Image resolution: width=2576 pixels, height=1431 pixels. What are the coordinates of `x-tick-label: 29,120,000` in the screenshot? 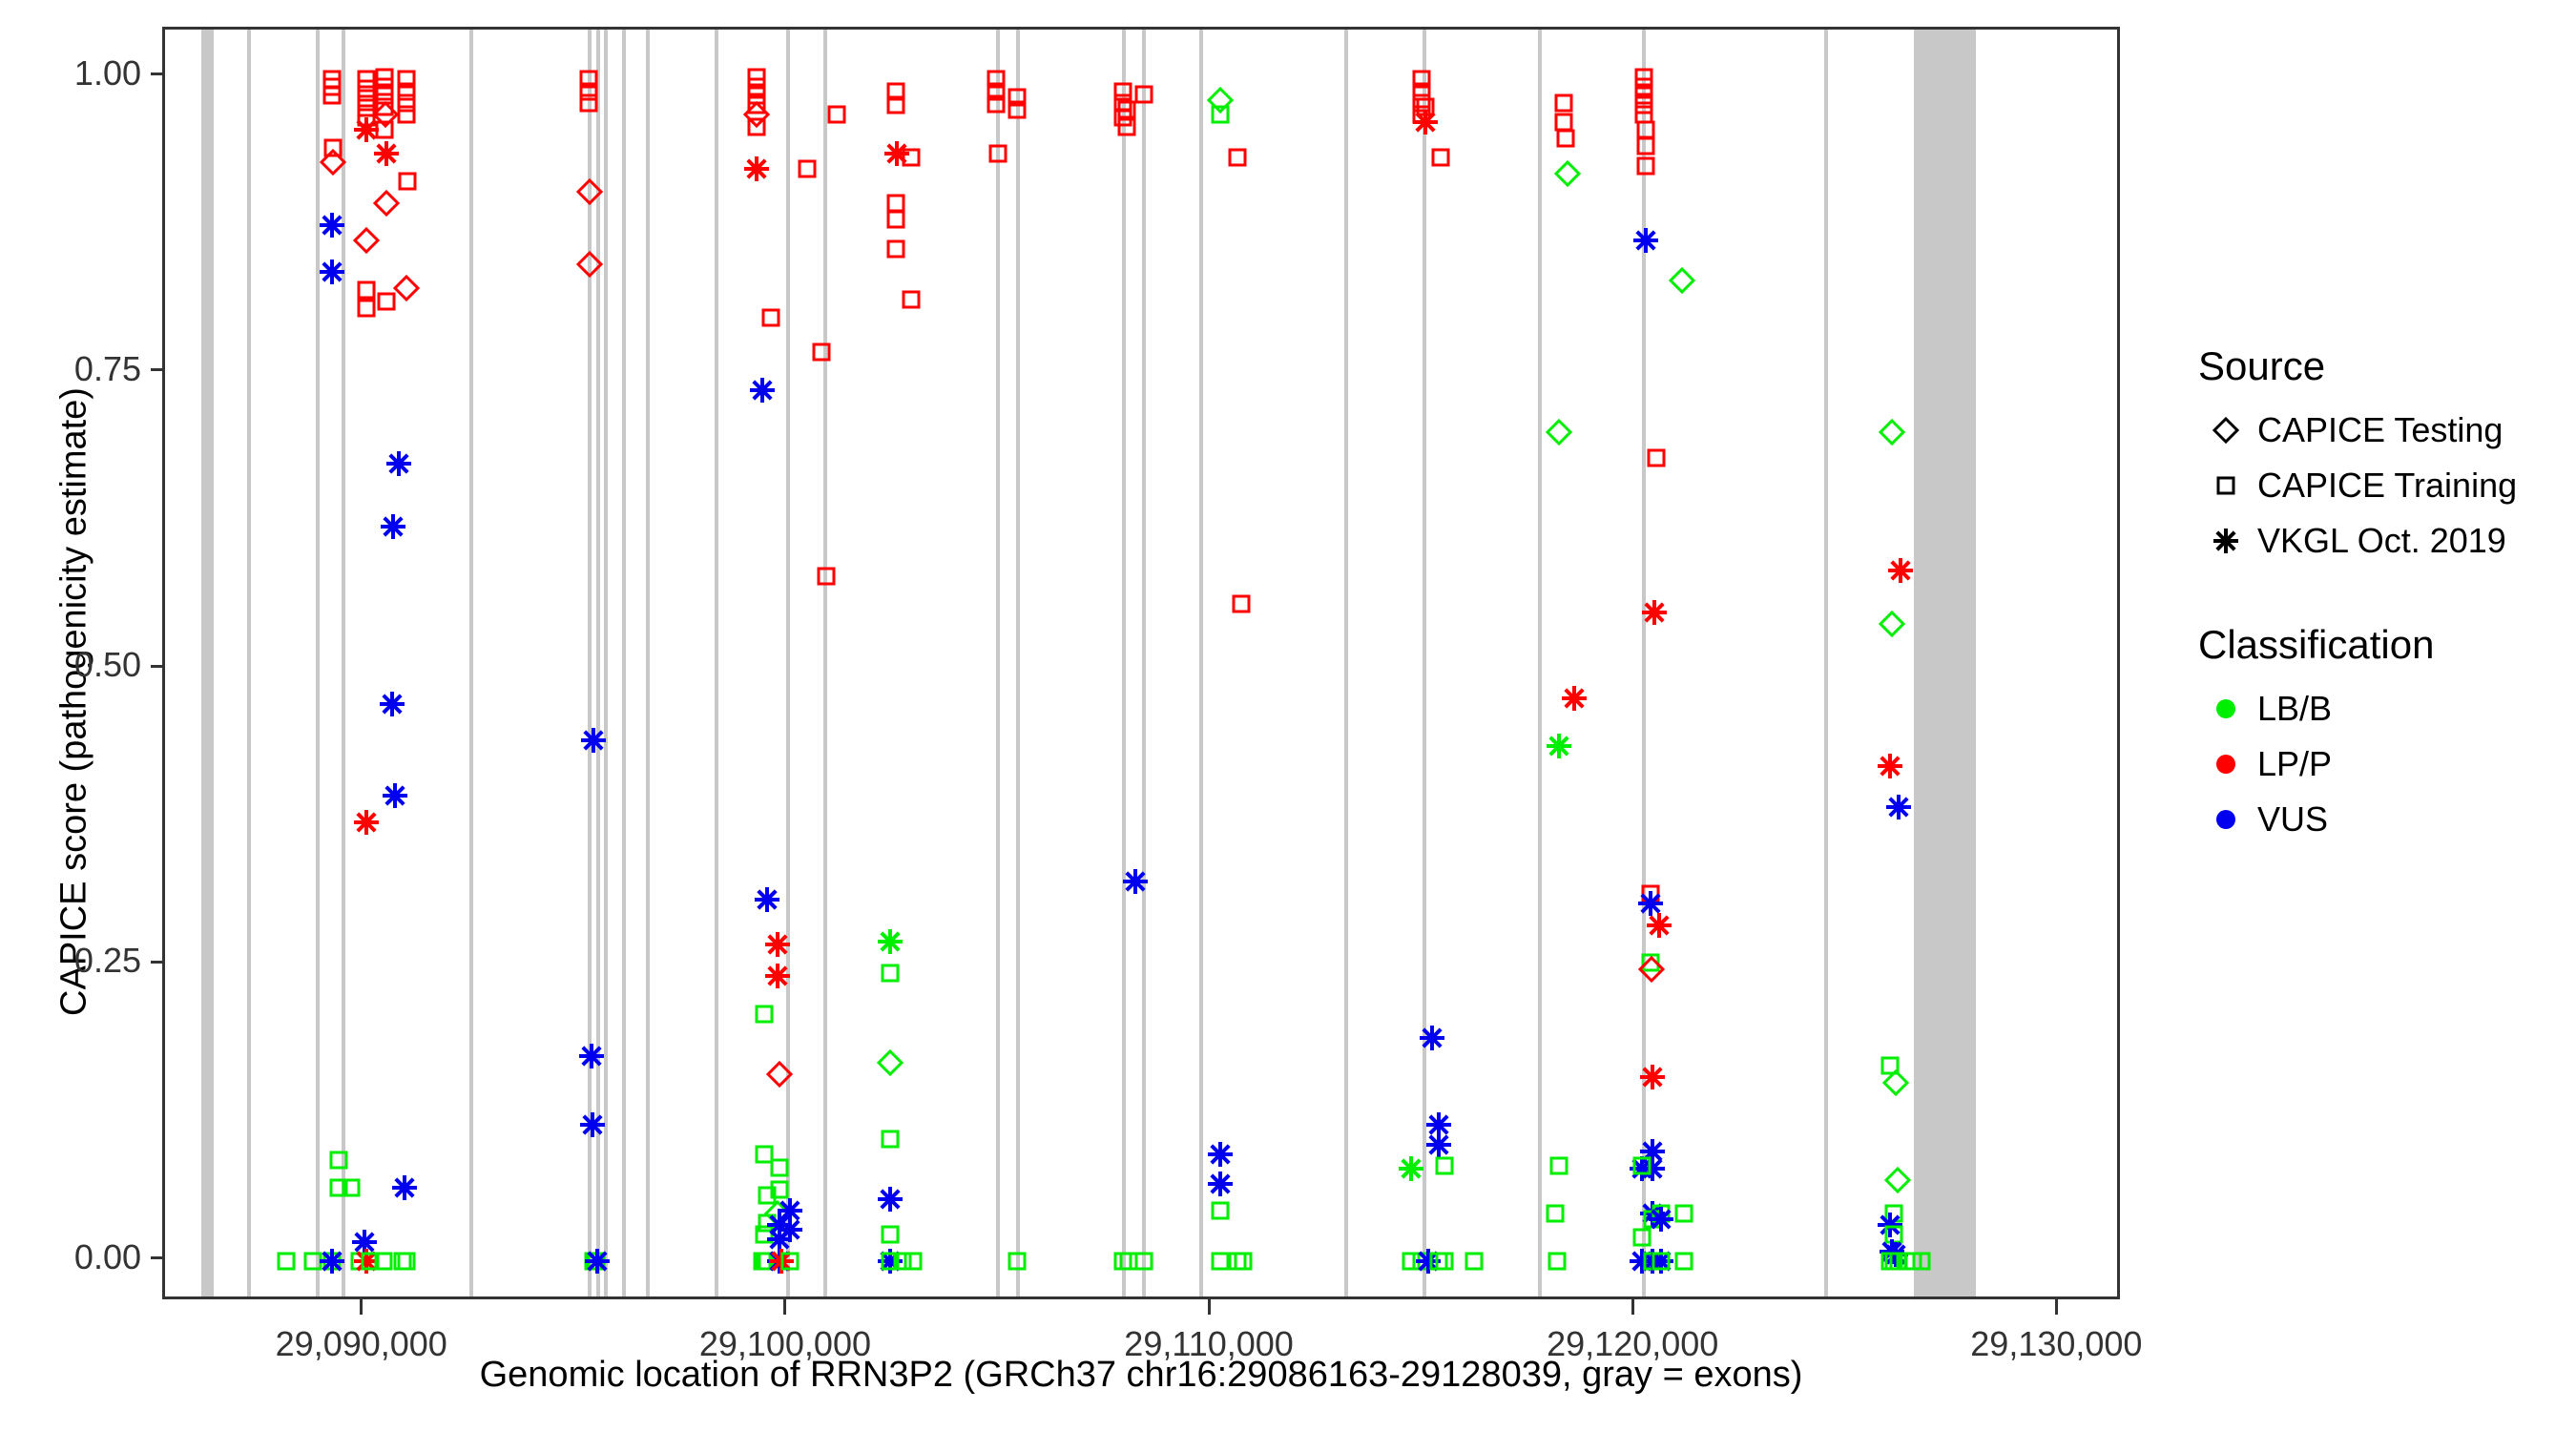 It's located at (1633, 1343).